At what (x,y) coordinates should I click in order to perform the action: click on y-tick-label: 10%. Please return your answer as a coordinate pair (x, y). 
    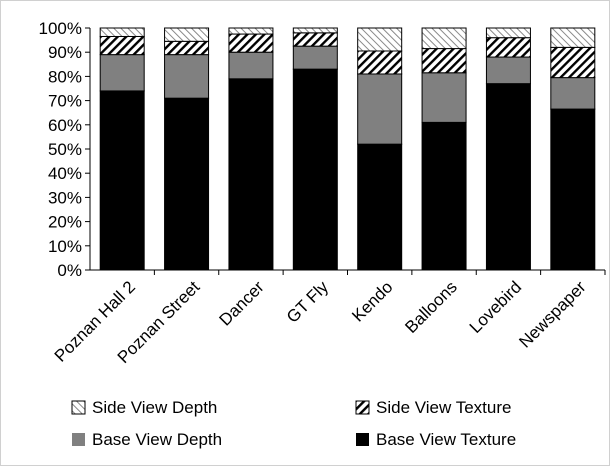
    Looking at the image, I should click on (65, 246).